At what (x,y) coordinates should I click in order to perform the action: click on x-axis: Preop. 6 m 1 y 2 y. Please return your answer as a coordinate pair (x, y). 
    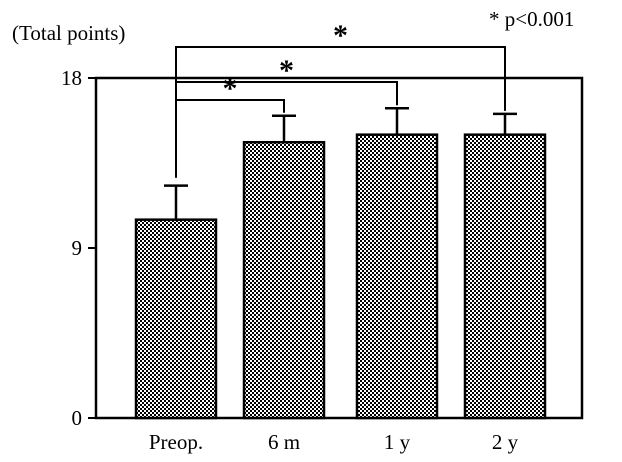
    Looking at the image, I should click on (334, 442).